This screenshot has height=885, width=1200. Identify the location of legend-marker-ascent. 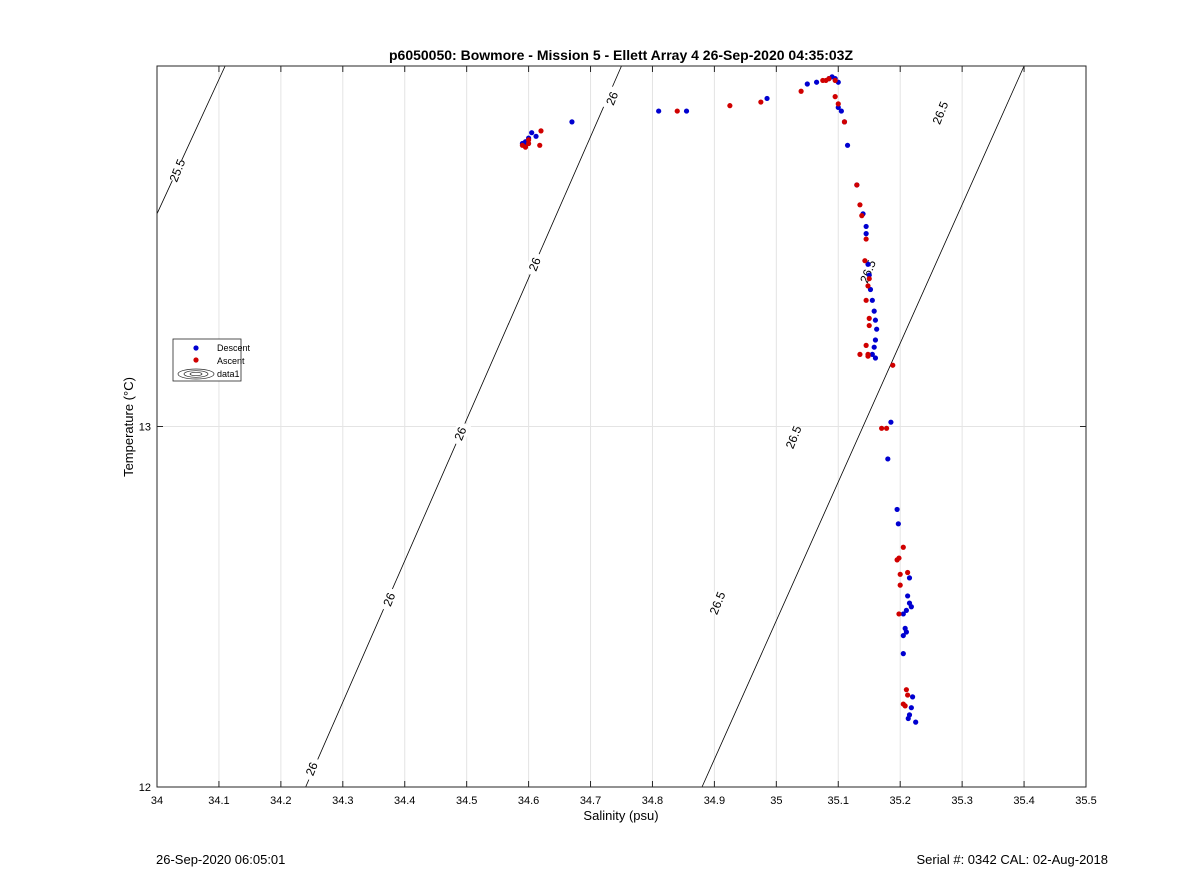
(196, 360).